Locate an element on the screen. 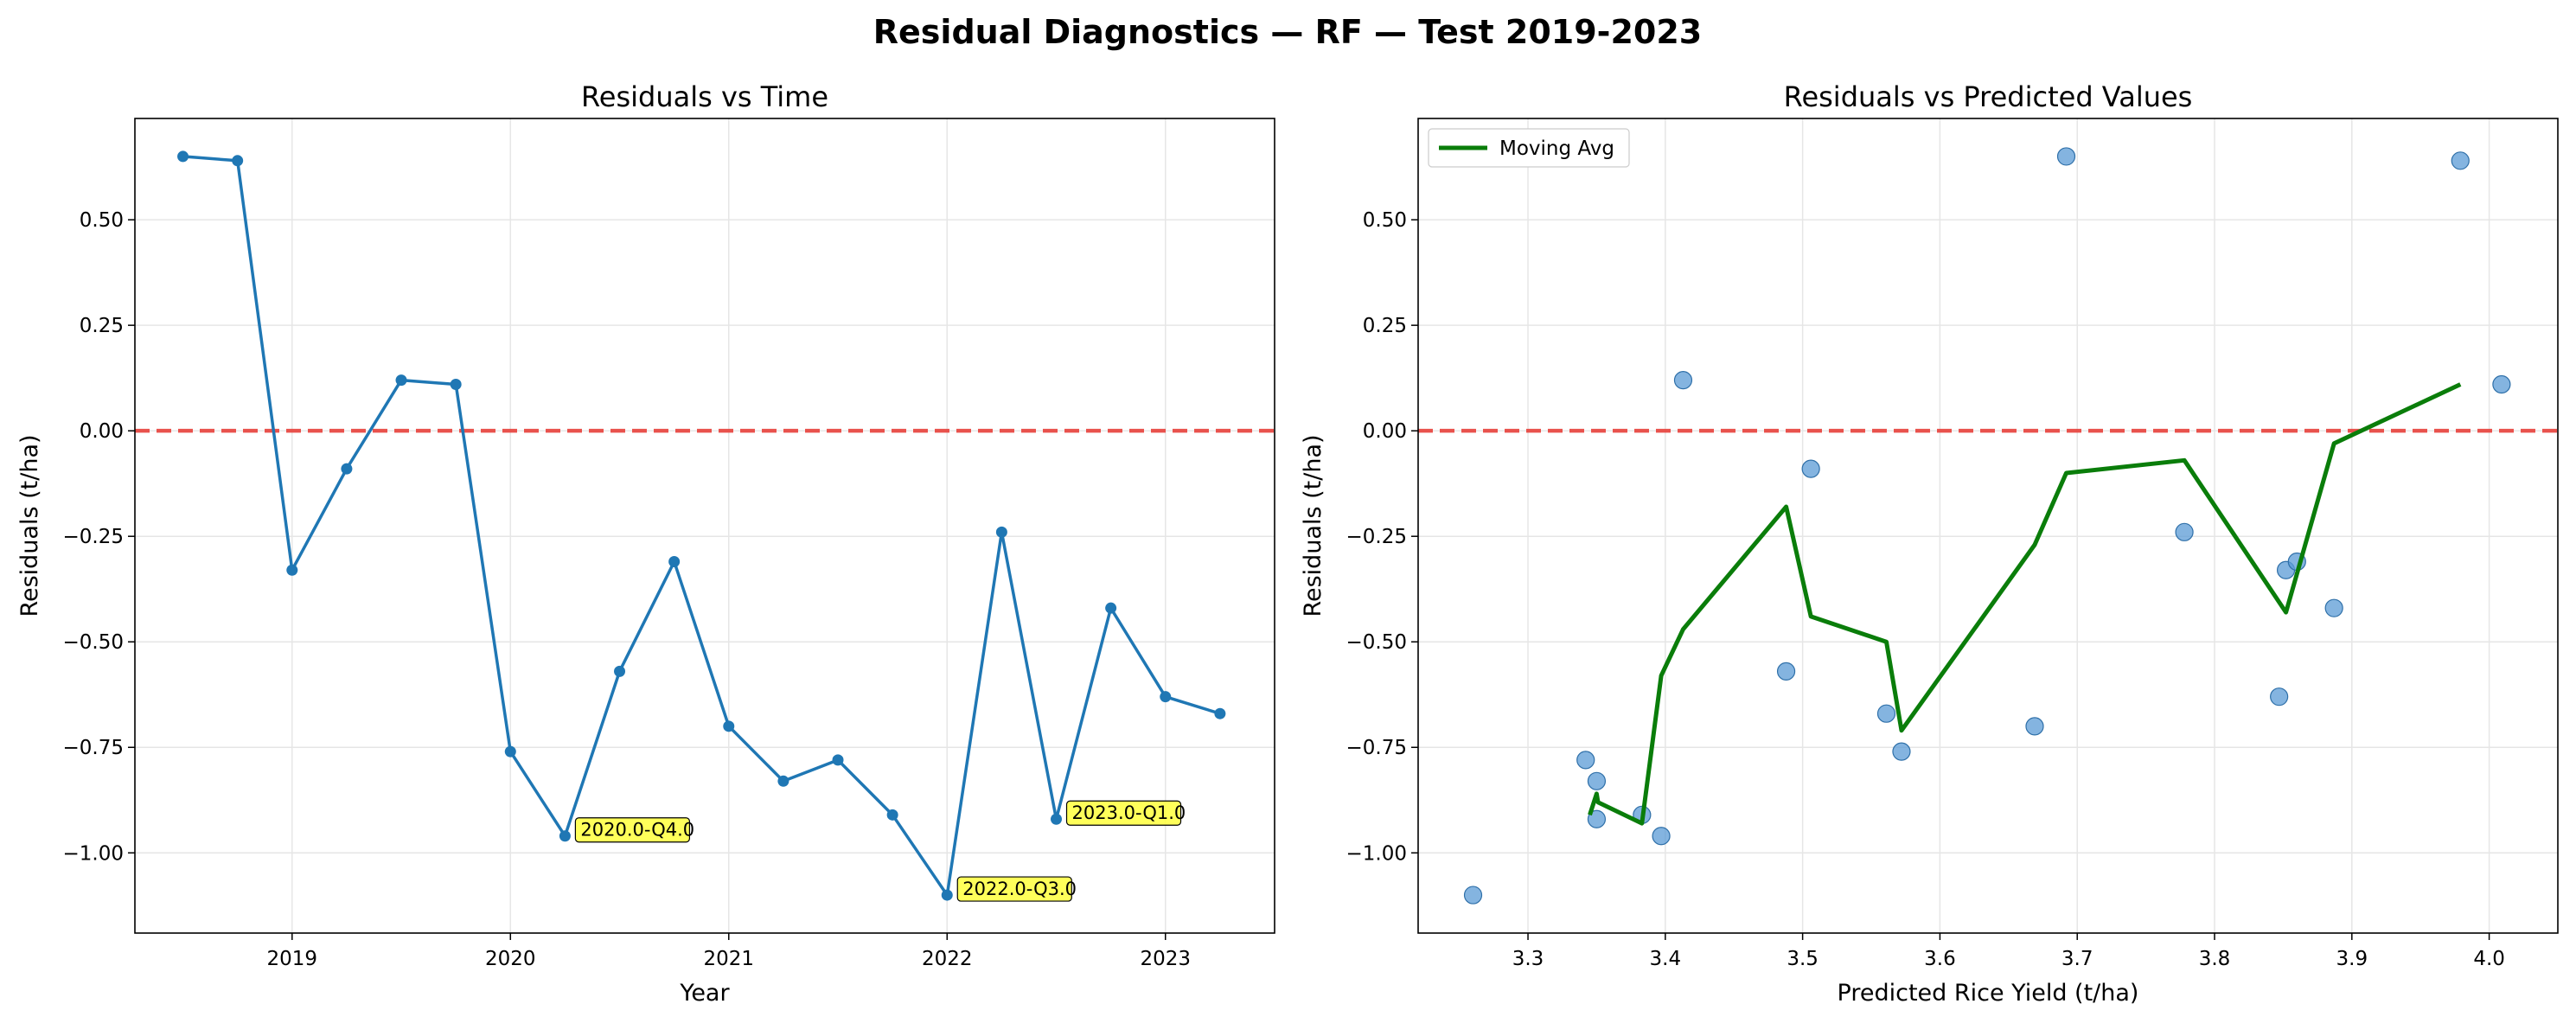 The width and height of the screenshot is (2576, 1023). panel-title: Residuals vs Predicted Values is located at coordinates (1989, 97).